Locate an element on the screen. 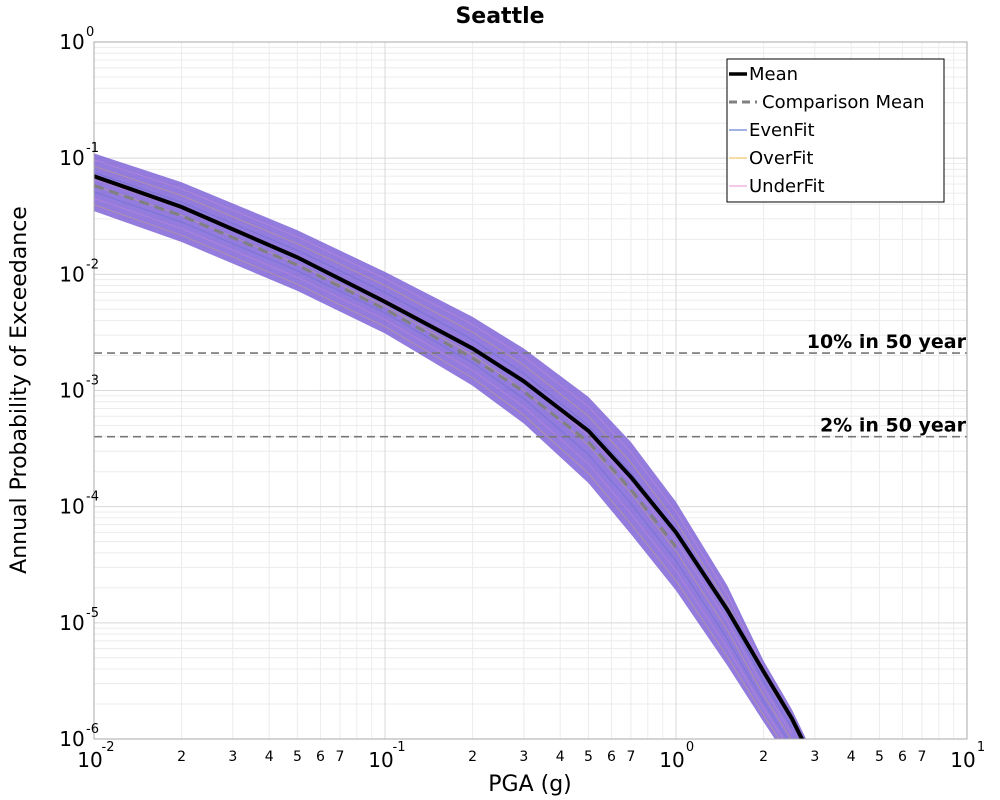 Image resolution: width=1000 pixels, height=800 pixels. x-axis-label: PGA (g) is located at coordinates (530, 784).